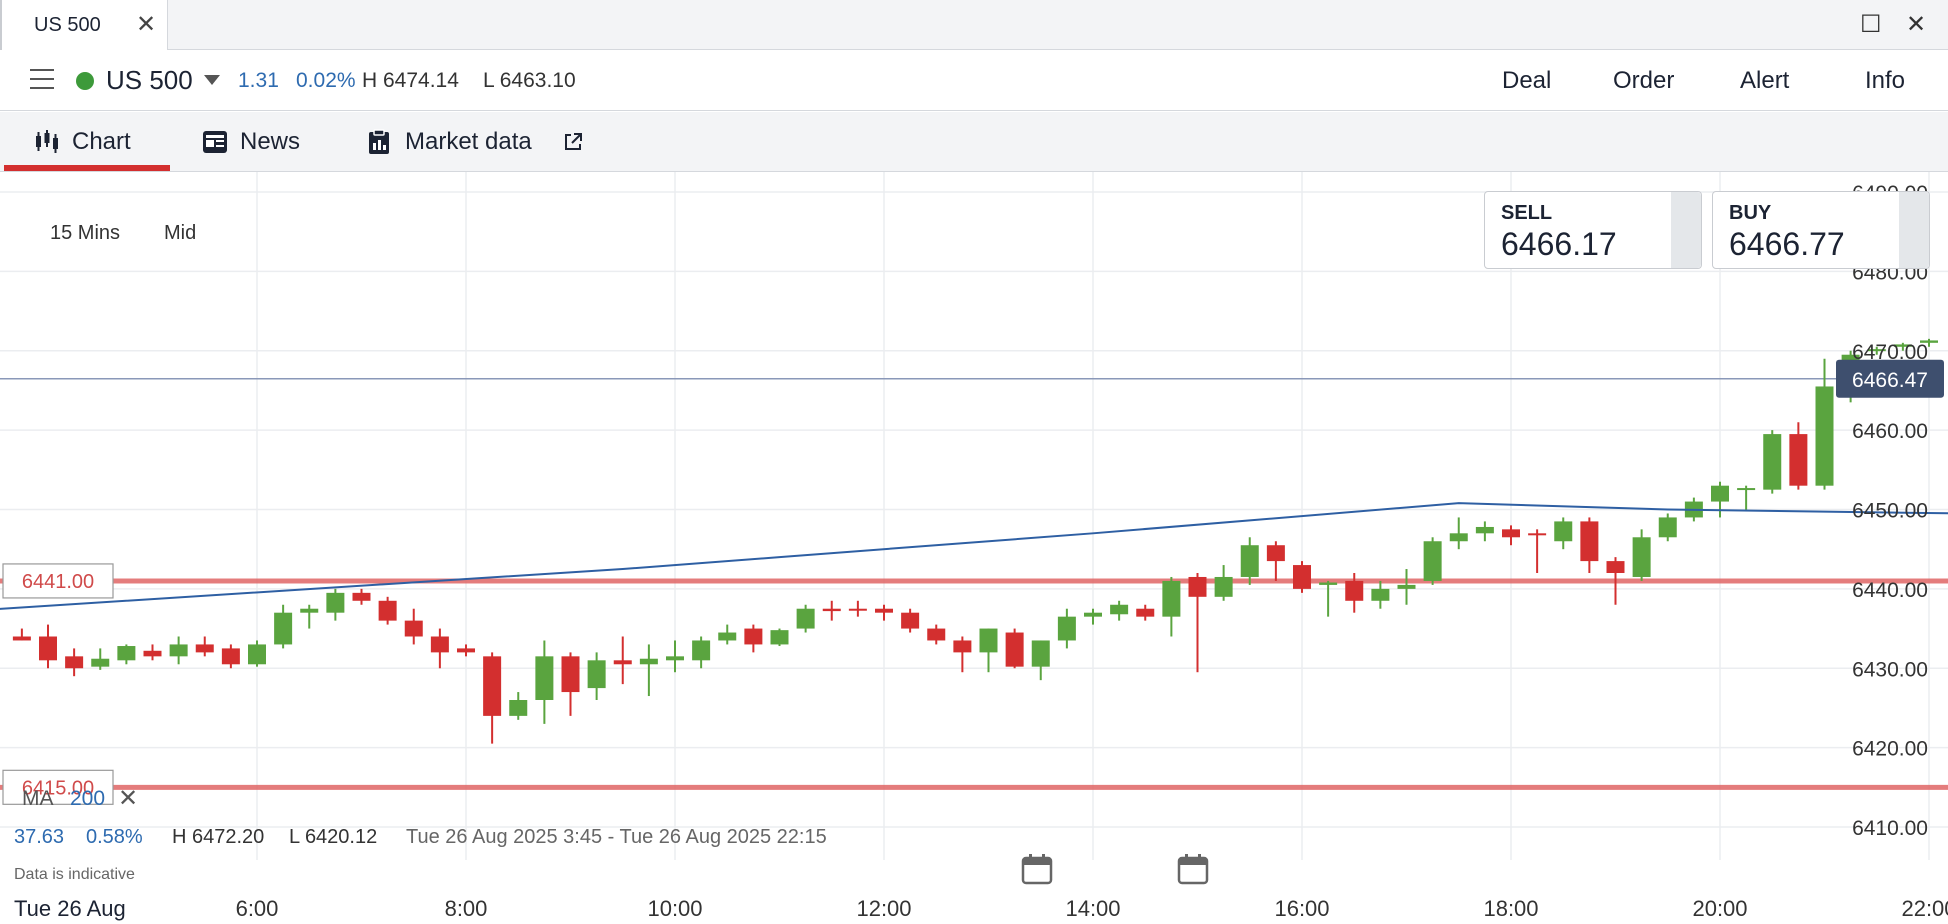 The image size is (1948, 924). I want to click on deal-button: Deal, so click(1527, 80).